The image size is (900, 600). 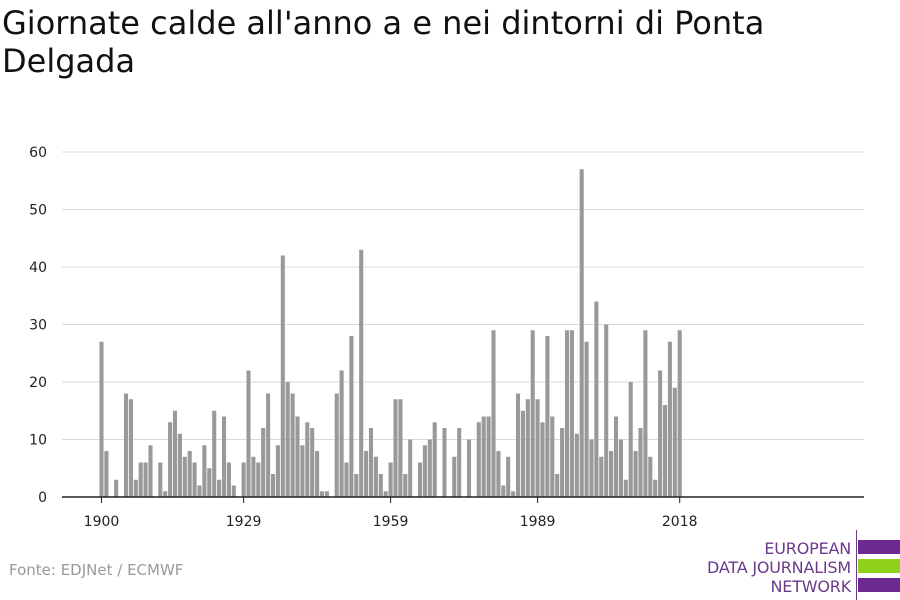 I want to click on x-tick-label: 1959, so click(x=391, y=522).